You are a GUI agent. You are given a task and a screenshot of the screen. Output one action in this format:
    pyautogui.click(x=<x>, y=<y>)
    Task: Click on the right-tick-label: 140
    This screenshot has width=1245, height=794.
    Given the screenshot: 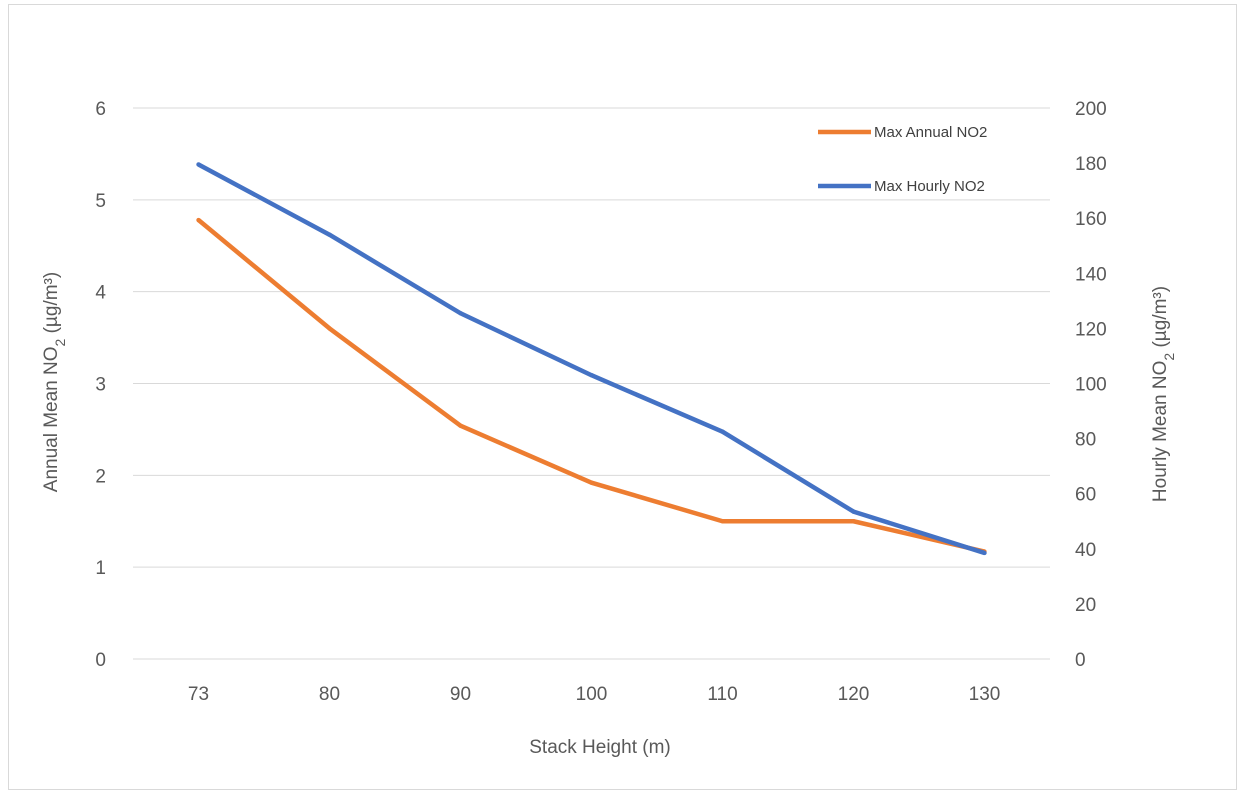 What is the action you would take?
    pyautogui.click(x=1091, y=274)
    